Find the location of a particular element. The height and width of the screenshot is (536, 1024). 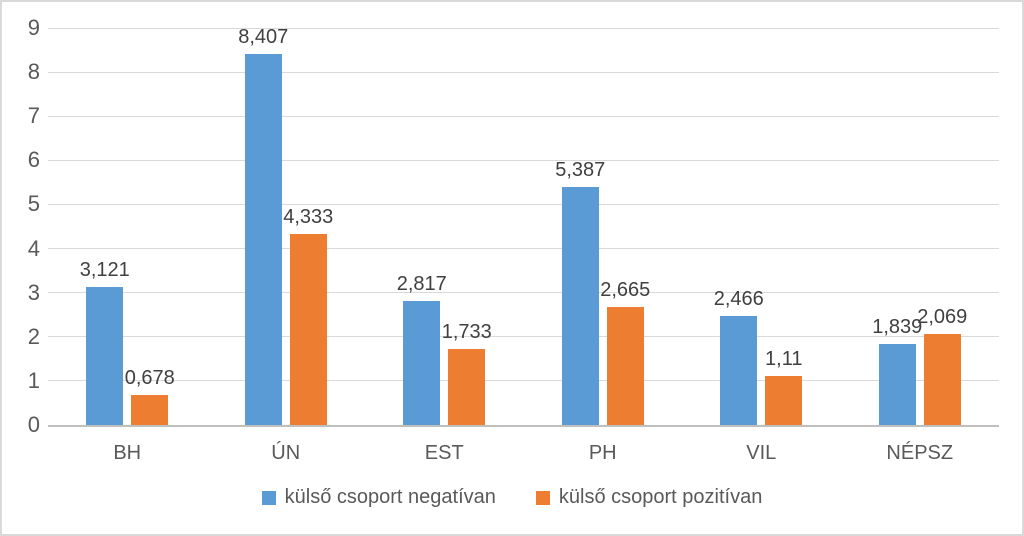

x-category-vil: VIL is located at coordinates (761, 453).